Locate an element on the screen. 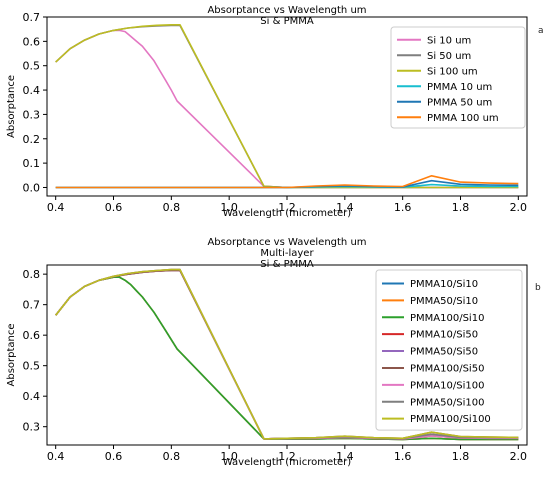  legend-label-pmma100-si10: PMMA100/Si10 is located at coordinates (447, 318).